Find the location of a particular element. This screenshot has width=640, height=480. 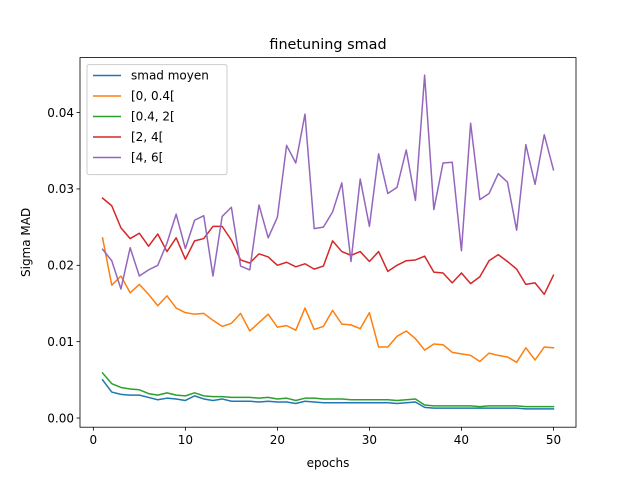

x-tick-label: 50 is located at coordinates (553, 440).